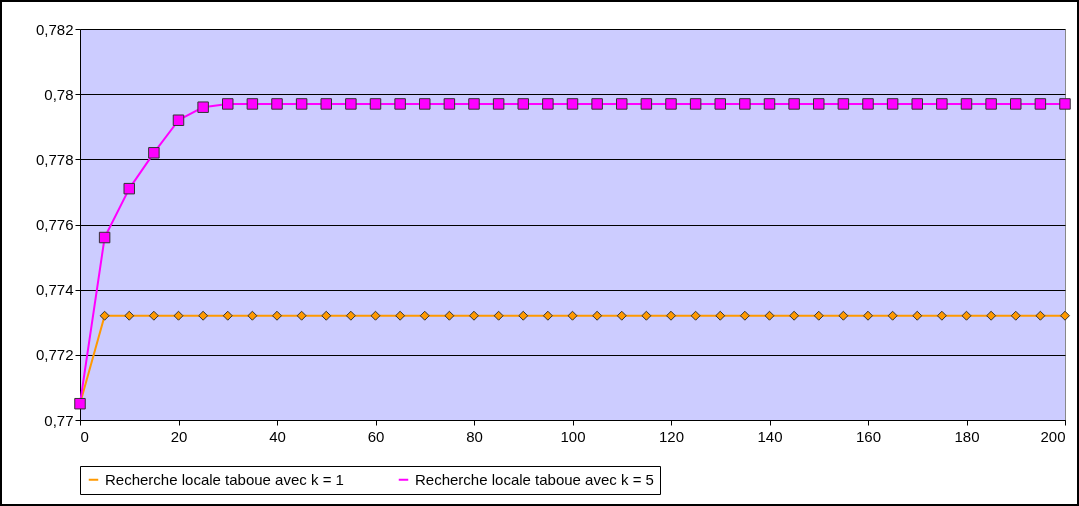 The height and width of the screenshot is (506, 1079). I want to click on x-tick-label: 20, so click(179, 436).